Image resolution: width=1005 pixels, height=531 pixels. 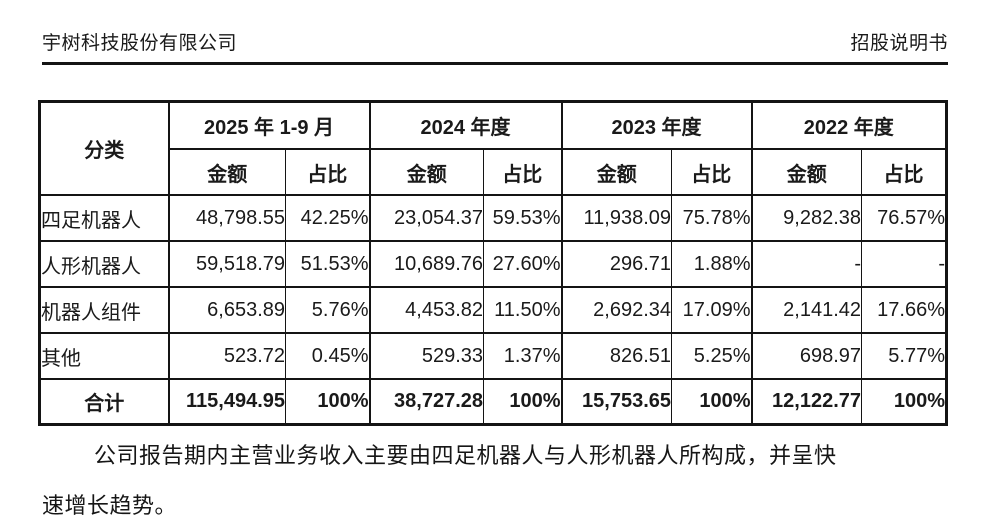 What do you see at coordinates (806, 310) in the screenshot?
I see `table-cell: 2,141.42` at bounding box center [806, 310].